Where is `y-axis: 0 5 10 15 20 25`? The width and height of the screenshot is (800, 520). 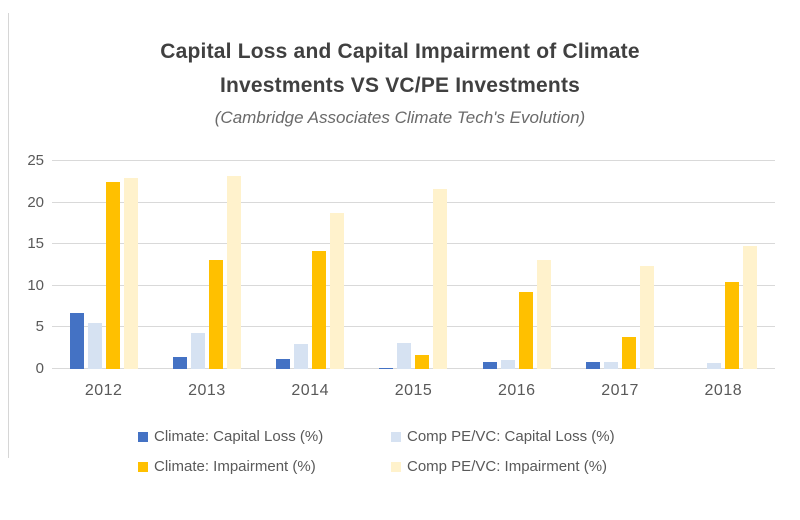
y-axis: 0 5 10 15 20 25 is located at coordinates (22, 264).